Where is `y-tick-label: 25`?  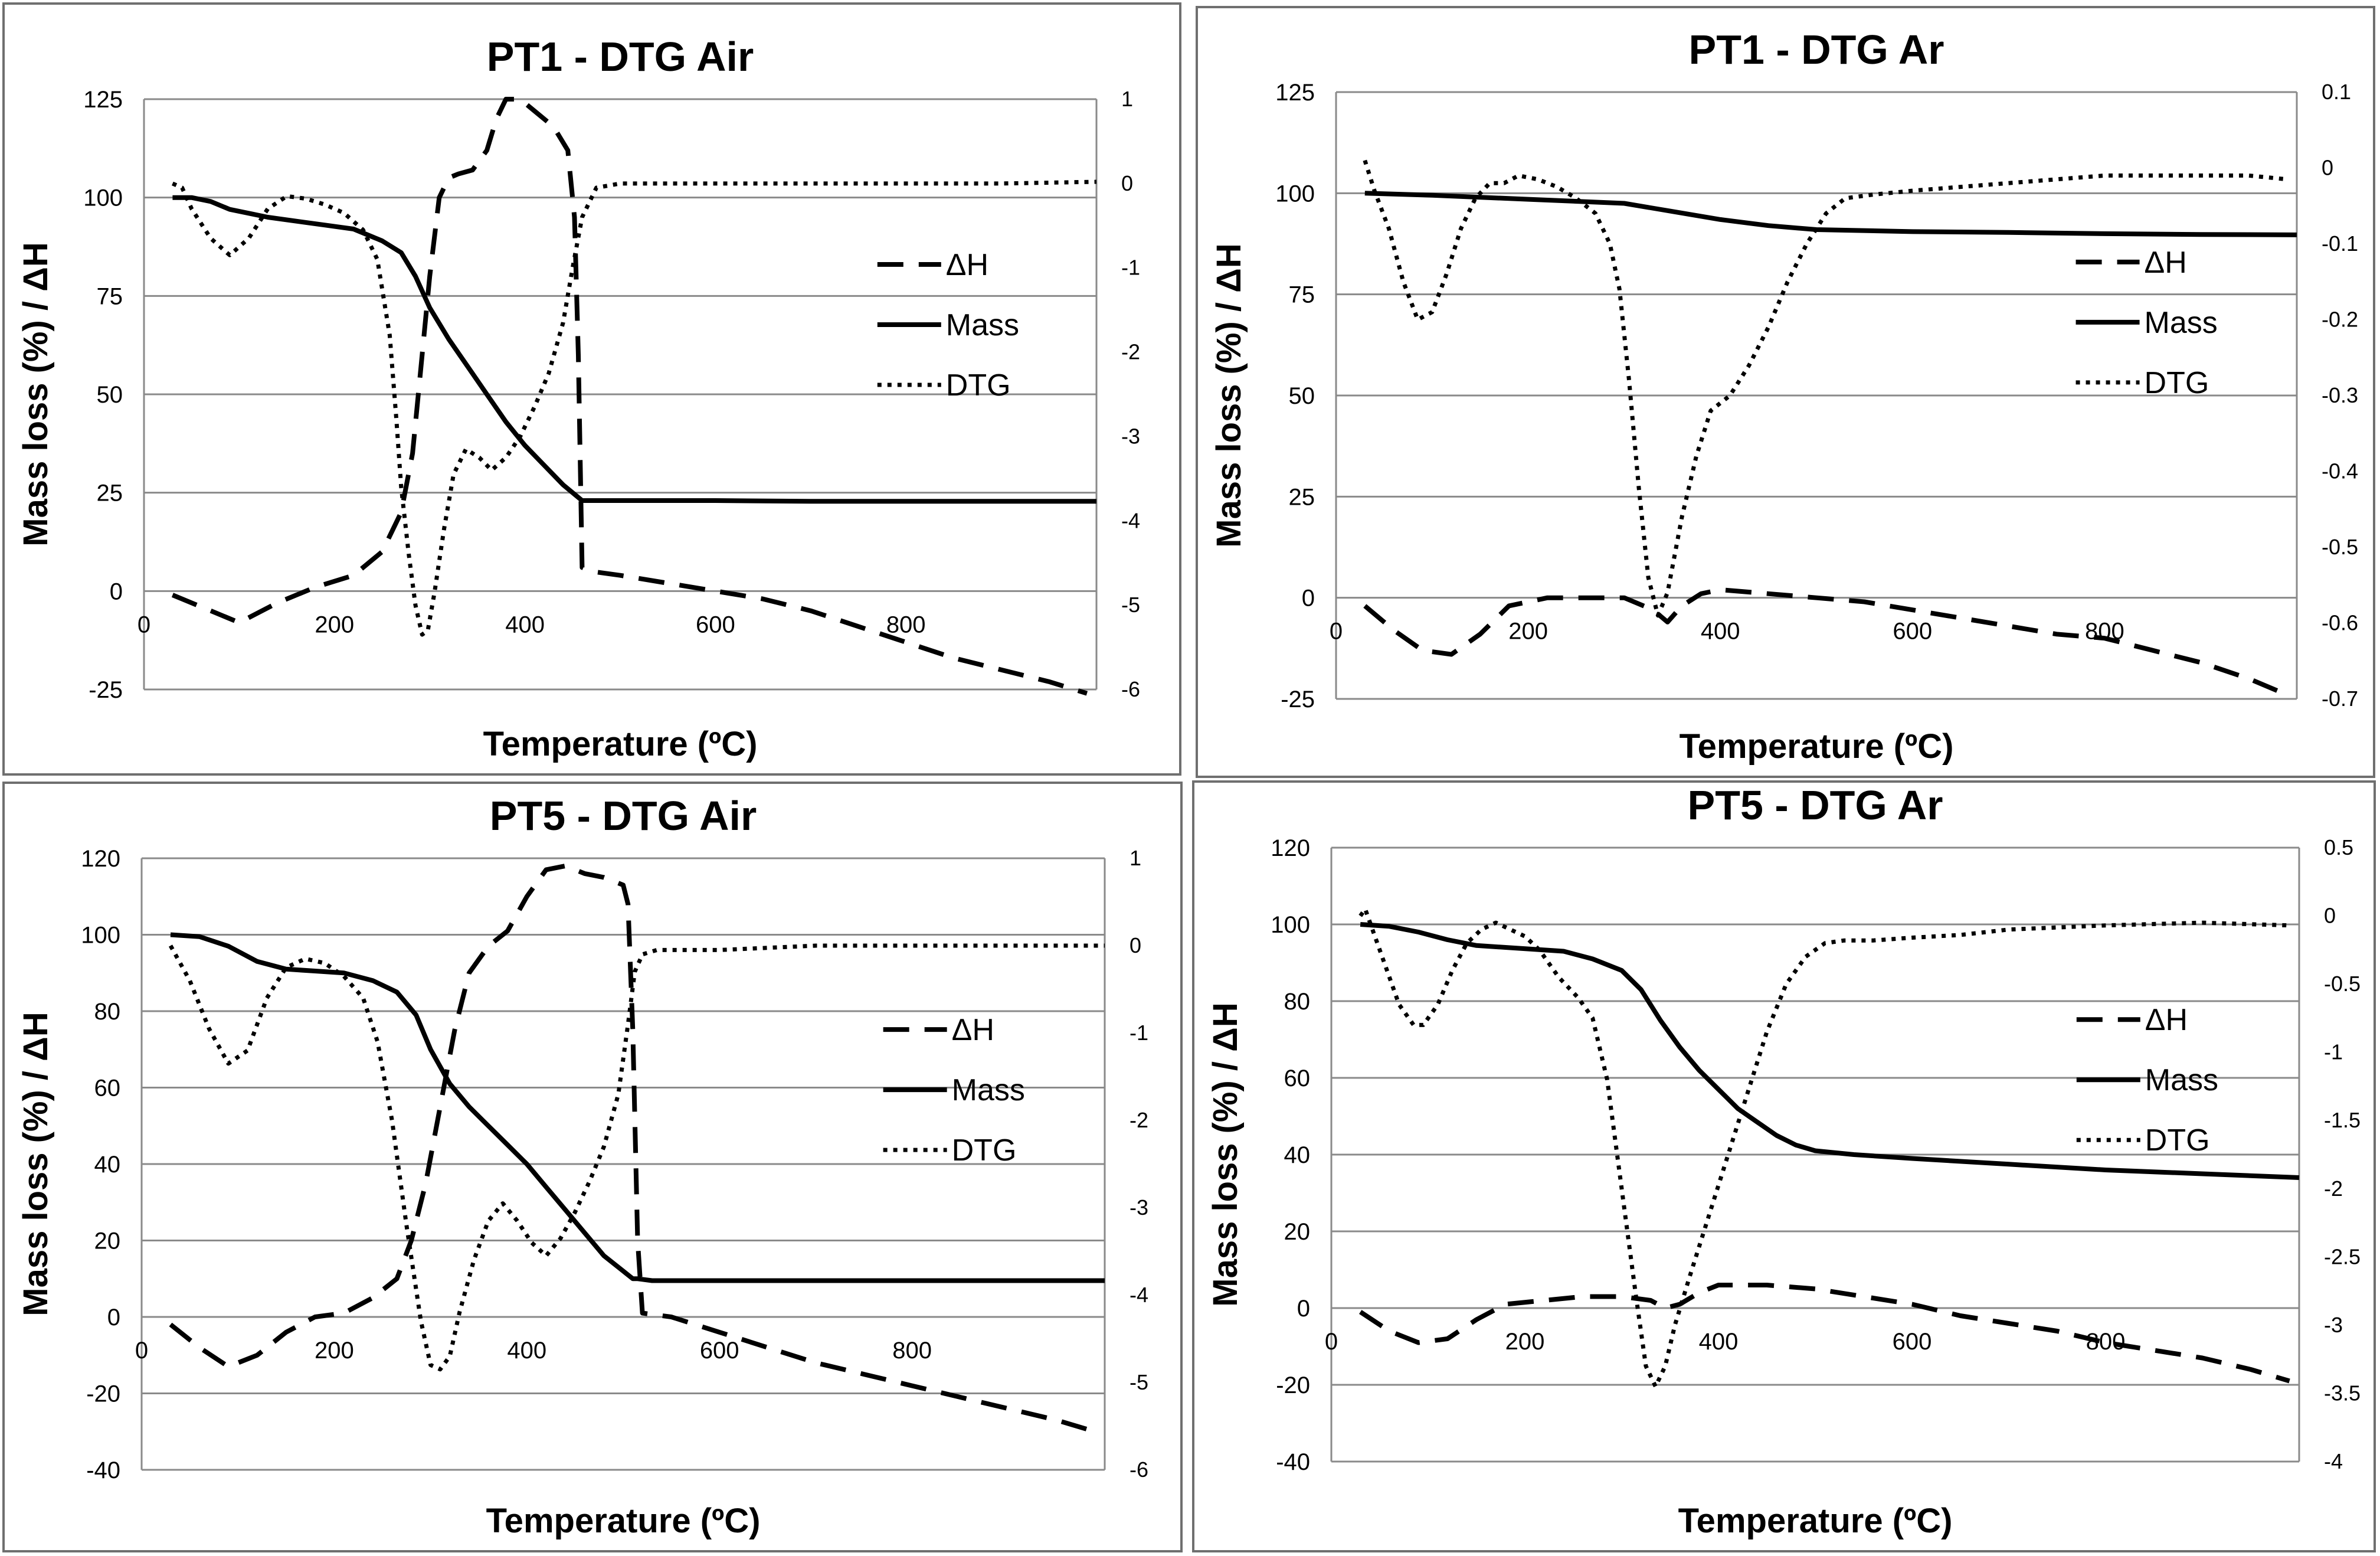
y-tick-label: 25 is located at coordinates (1302, 497).